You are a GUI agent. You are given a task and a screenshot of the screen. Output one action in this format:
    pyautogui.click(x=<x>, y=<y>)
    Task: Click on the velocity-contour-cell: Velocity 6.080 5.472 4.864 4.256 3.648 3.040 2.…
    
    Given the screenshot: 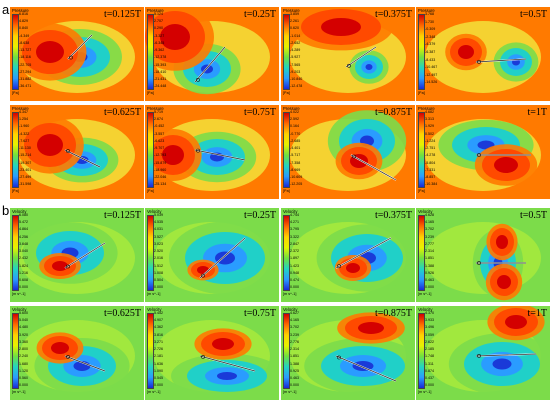 What is the action you would take?
    pyautogui.click(x=77, y=255)
    